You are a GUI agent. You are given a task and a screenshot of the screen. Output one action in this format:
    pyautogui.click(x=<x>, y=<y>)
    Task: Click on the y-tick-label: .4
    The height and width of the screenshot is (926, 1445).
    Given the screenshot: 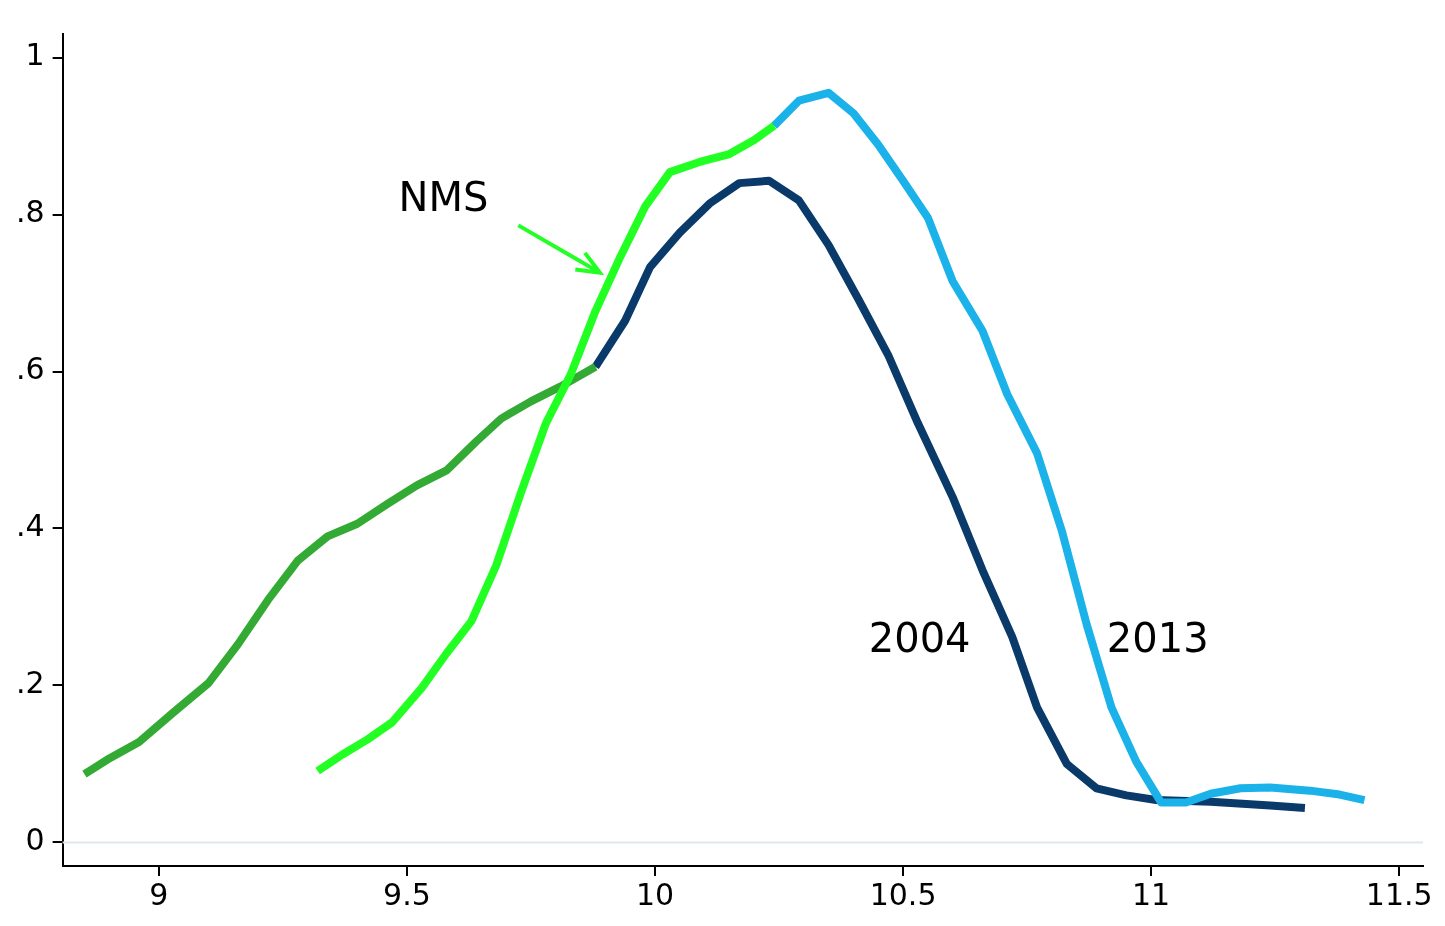 What is the action you would take?
    pyautogui.click(x=30, y=526)
    